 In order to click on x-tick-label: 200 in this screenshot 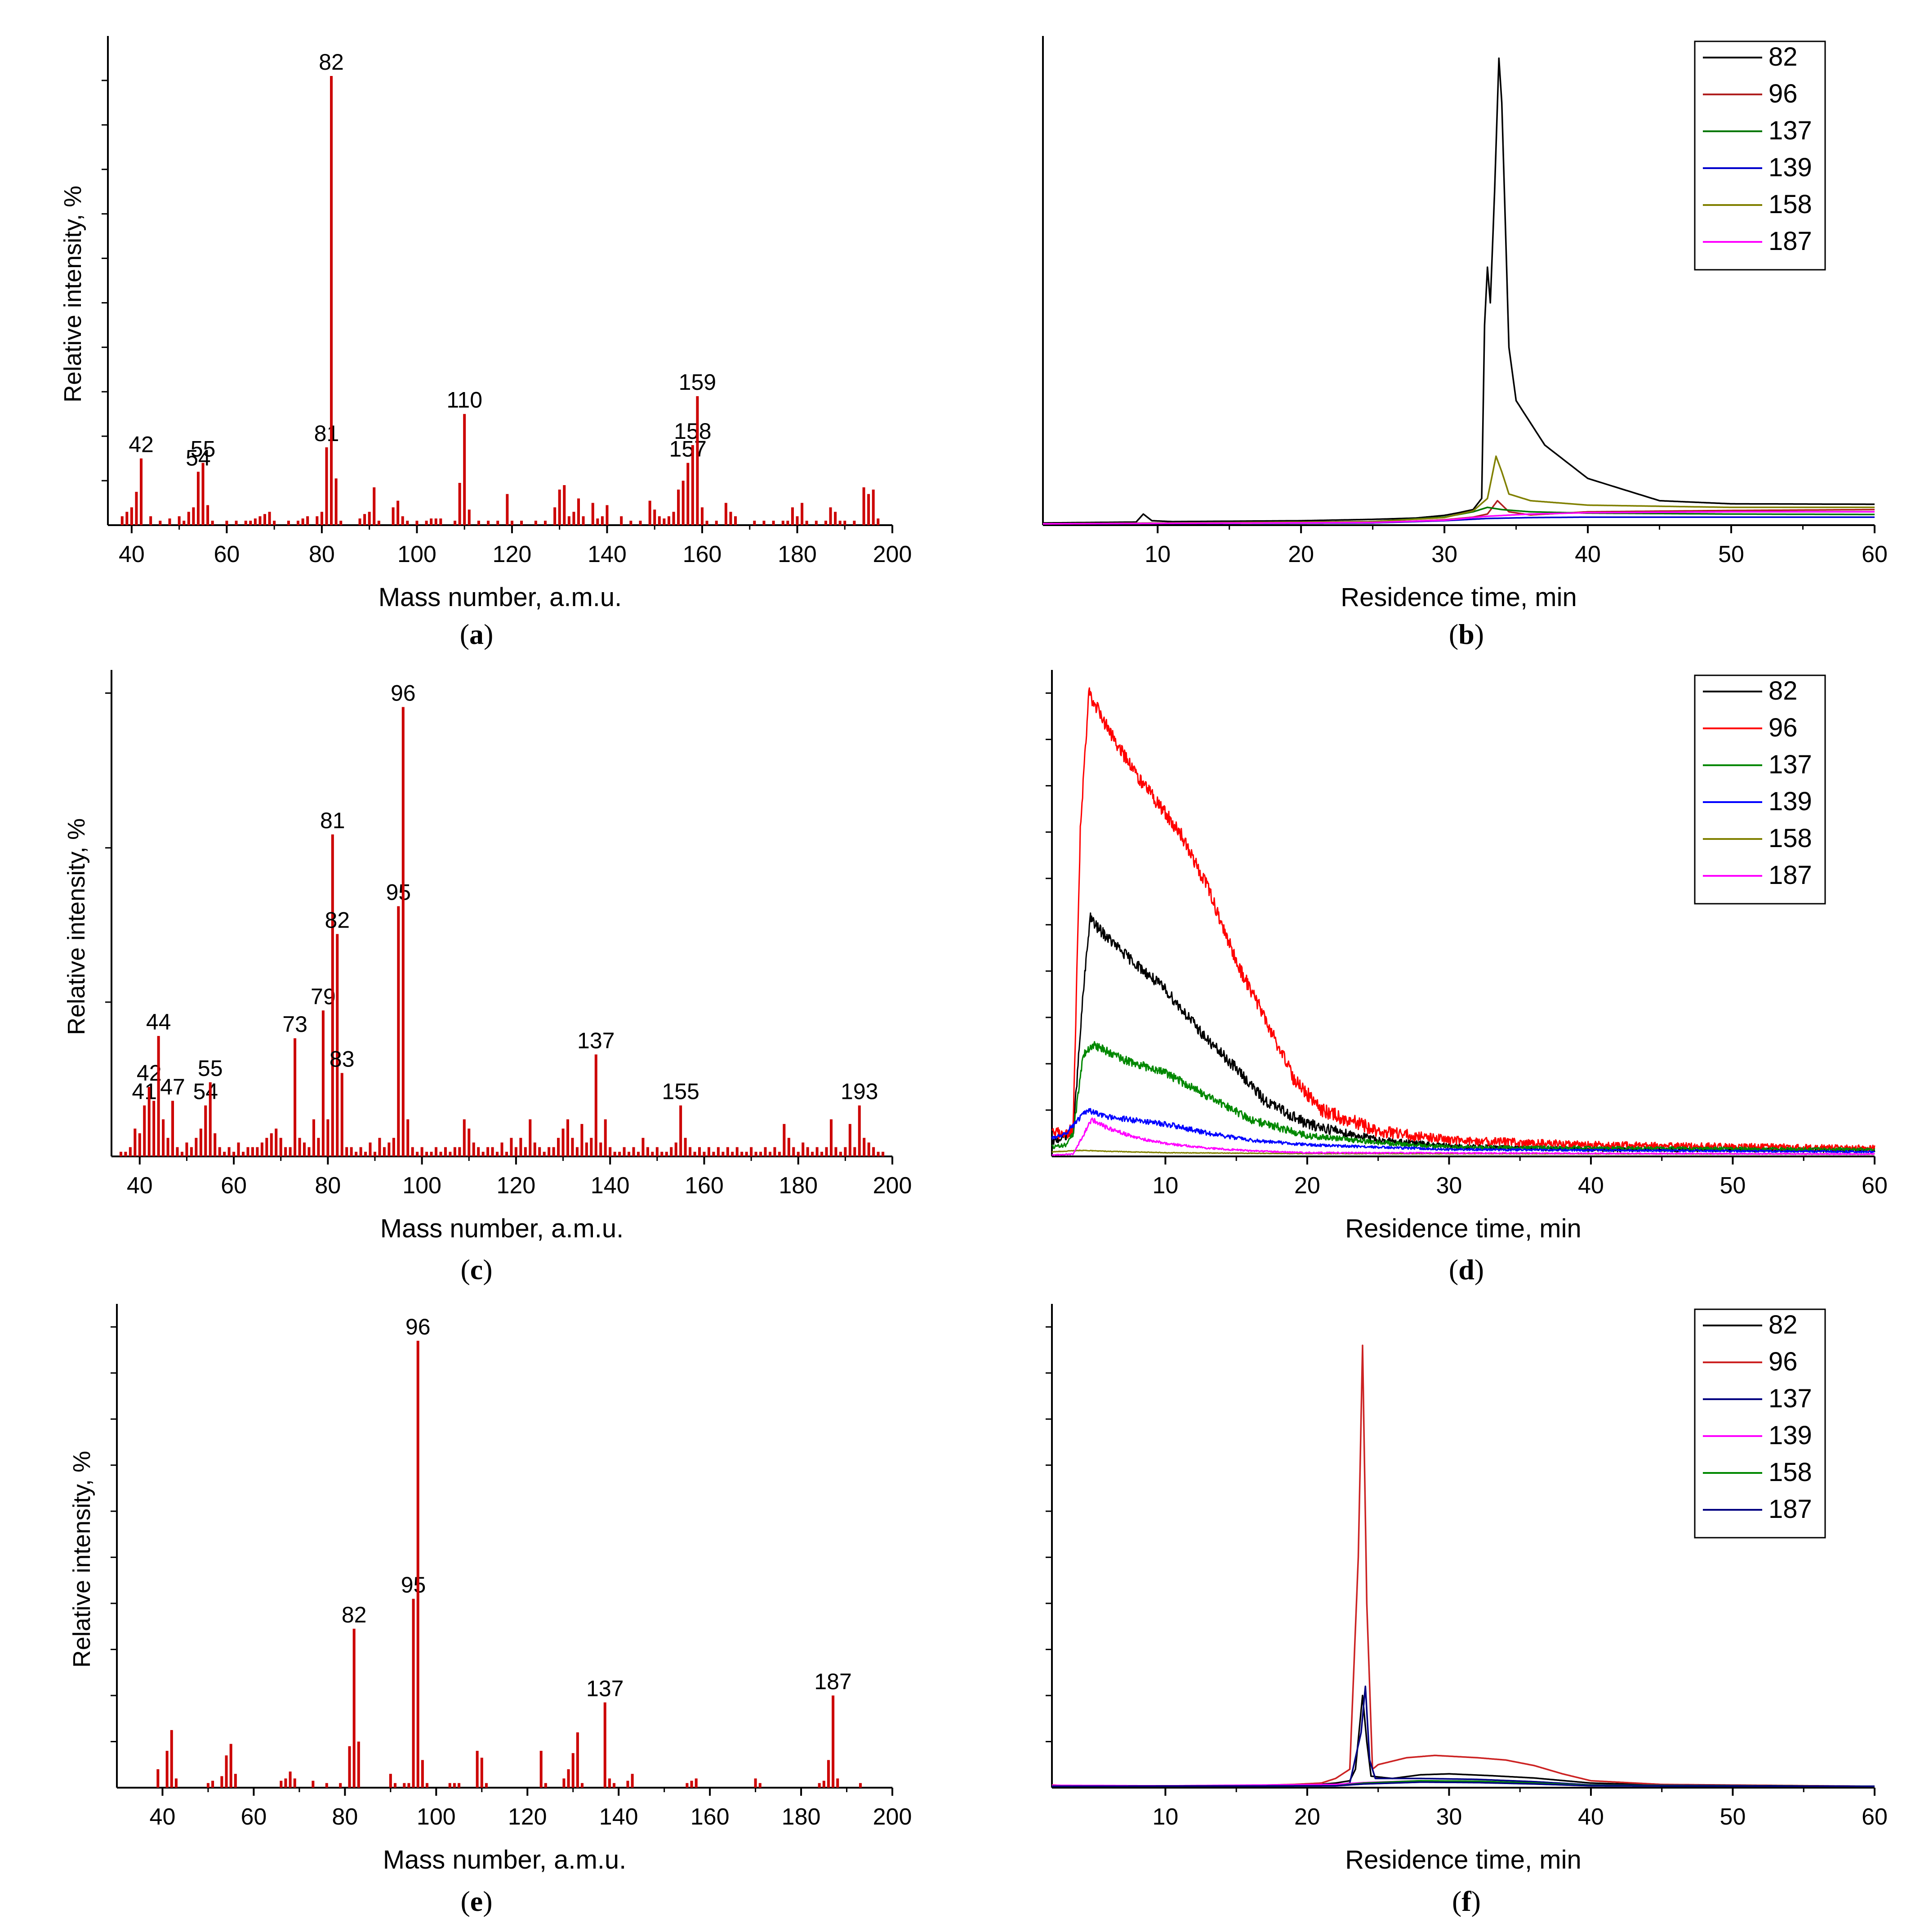, I will do `click(893, 1186)`.